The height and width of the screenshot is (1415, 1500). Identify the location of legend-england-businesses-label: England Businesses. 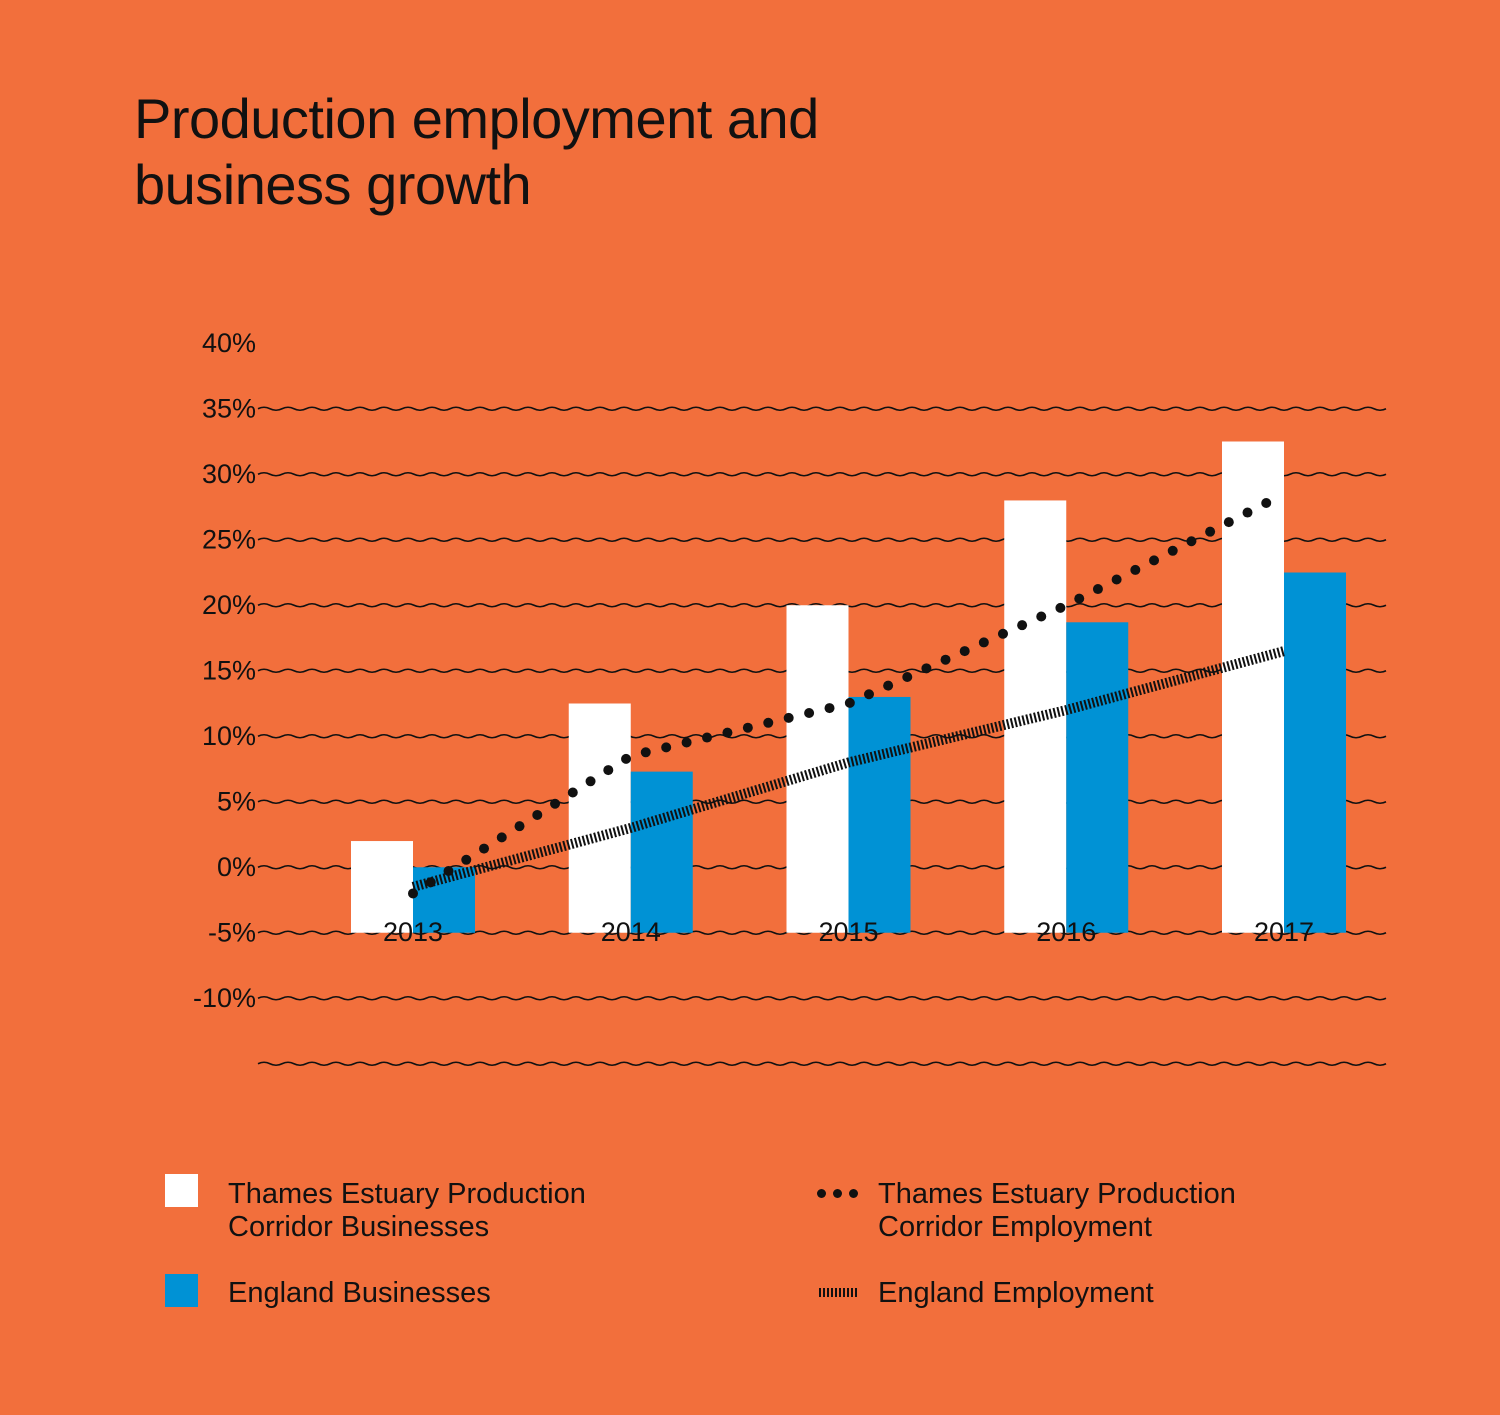
(359, 1293).